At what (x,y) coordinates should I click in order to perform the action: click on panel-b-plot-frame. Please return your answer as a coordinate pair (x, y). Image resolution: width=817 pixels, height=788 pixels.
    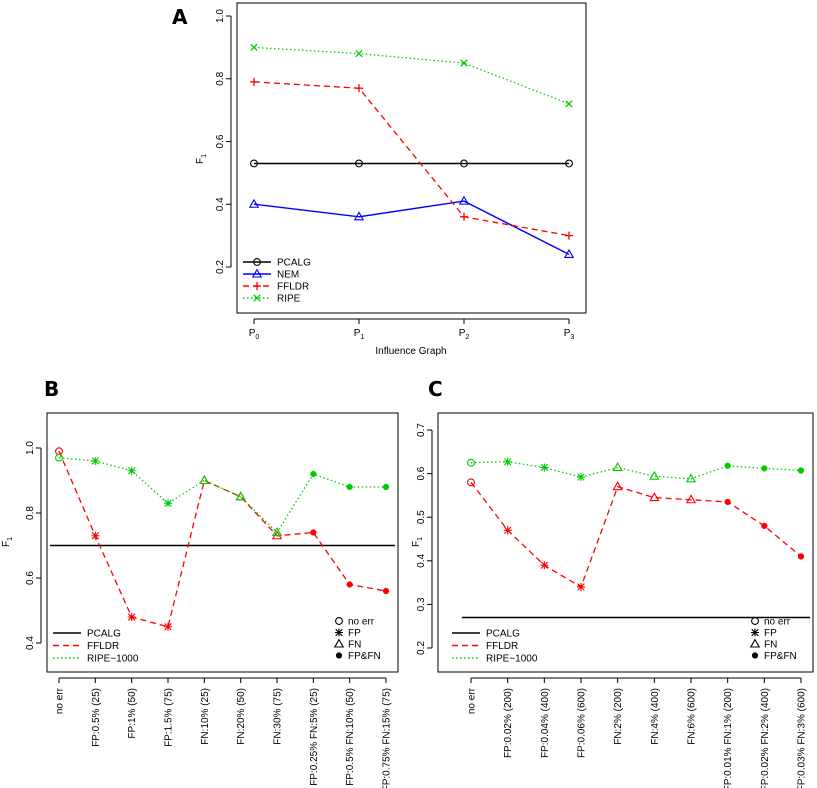
    Looking at the image, I should click on (222, 542).